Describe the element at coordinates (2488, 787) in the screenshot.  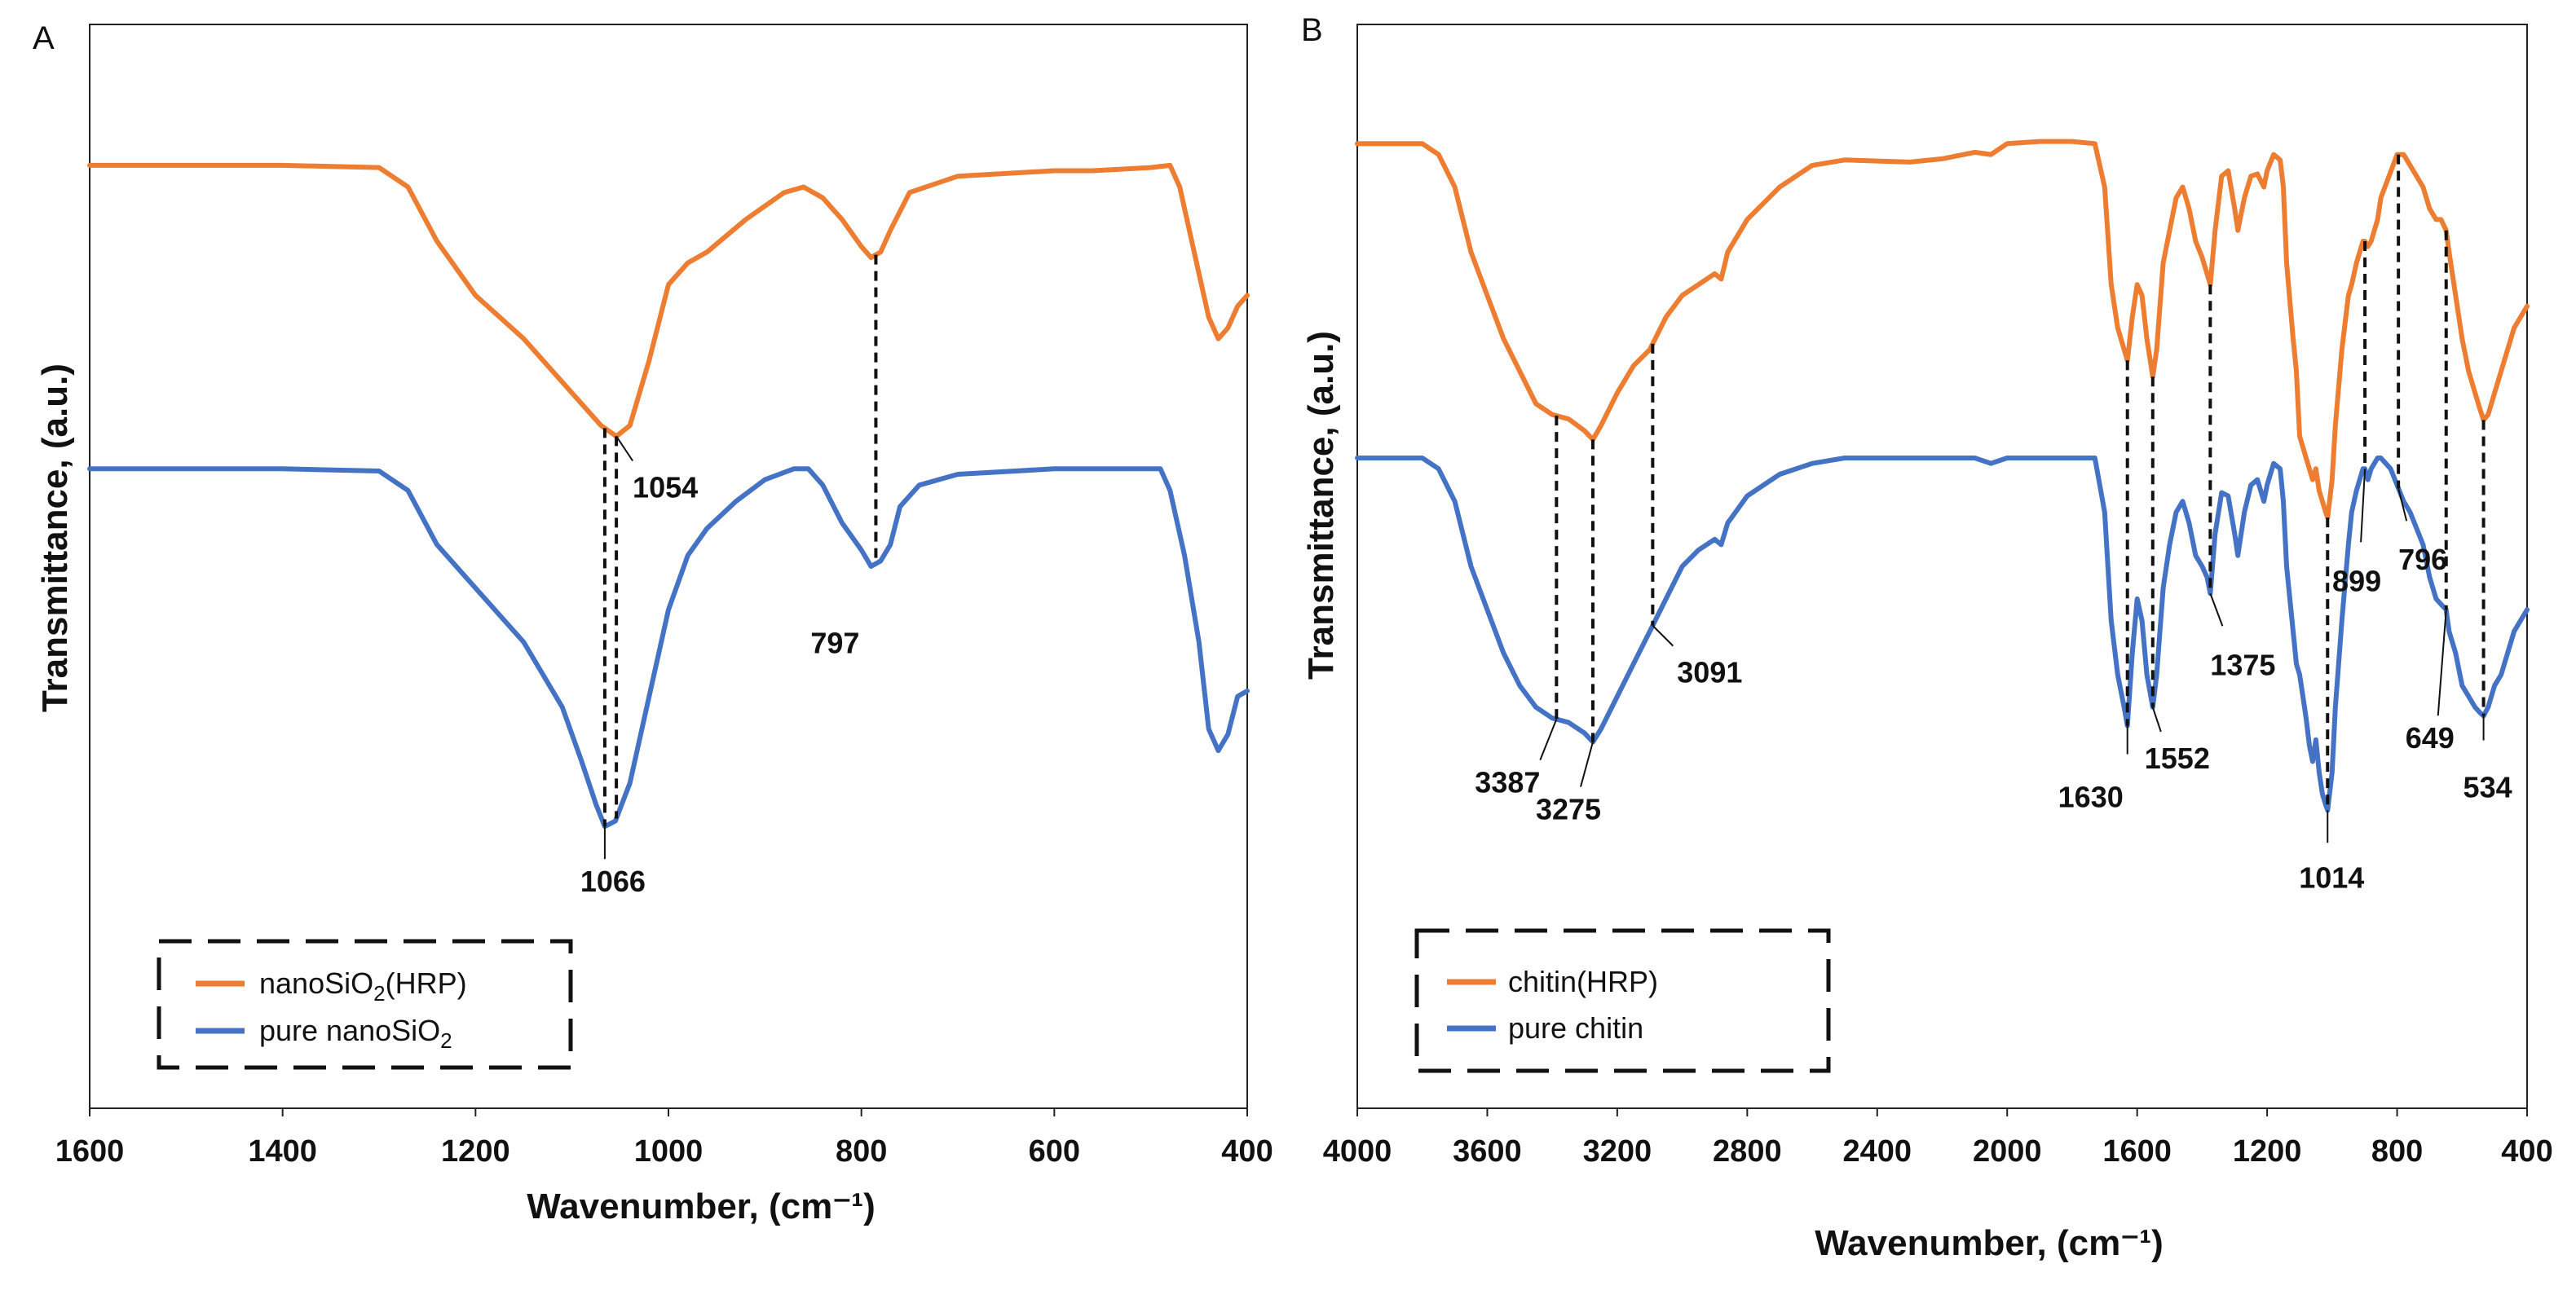
I see `peak-label-534: 534` at that location.